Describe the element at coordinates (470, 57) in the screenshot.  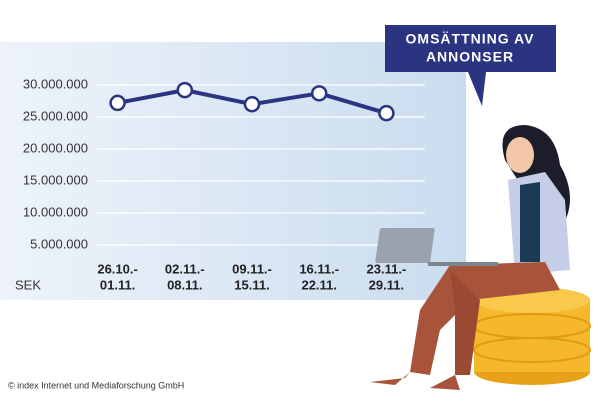
I see `chart-title: ANNONSER` at that location.